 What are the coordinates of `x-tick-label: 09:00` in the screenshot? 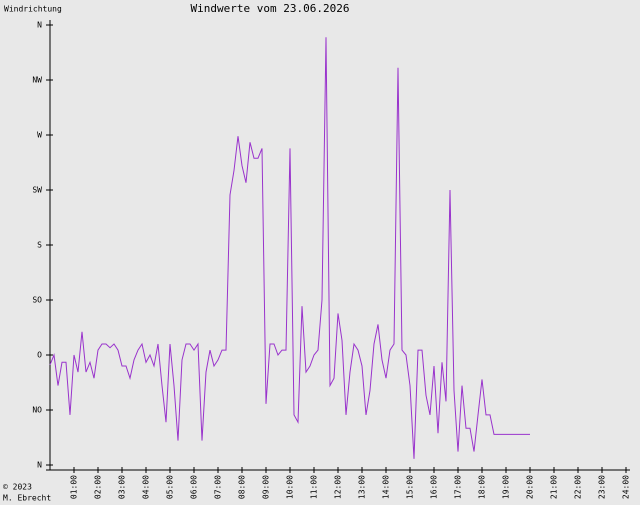 It's located at (266, 487).